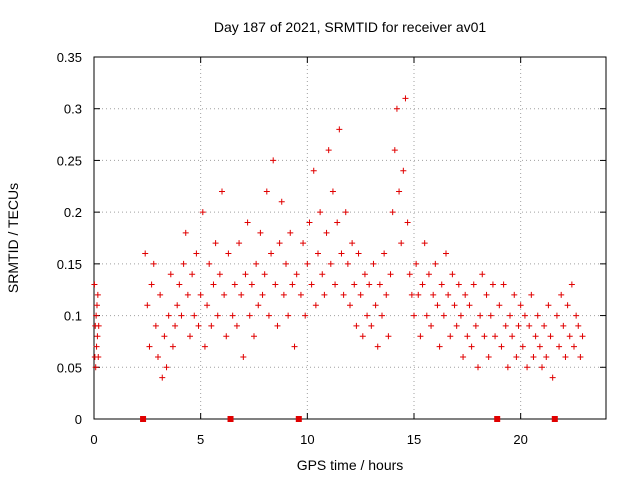 The width and height of the screenshot is (640, 480). Describe the element at coordinates (414, 439) in the screenshot. I see `x-tick-label: 15` at that location.